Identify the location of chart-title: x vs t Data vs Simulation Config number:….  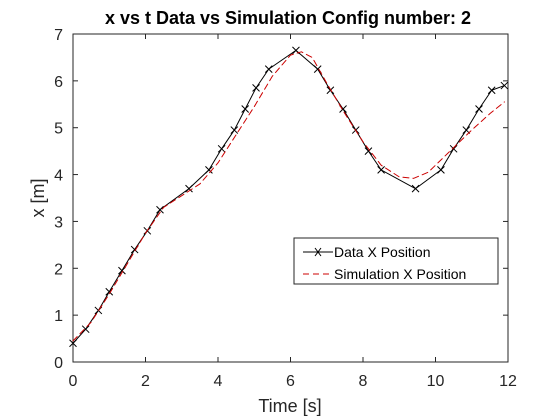
(288, 18).